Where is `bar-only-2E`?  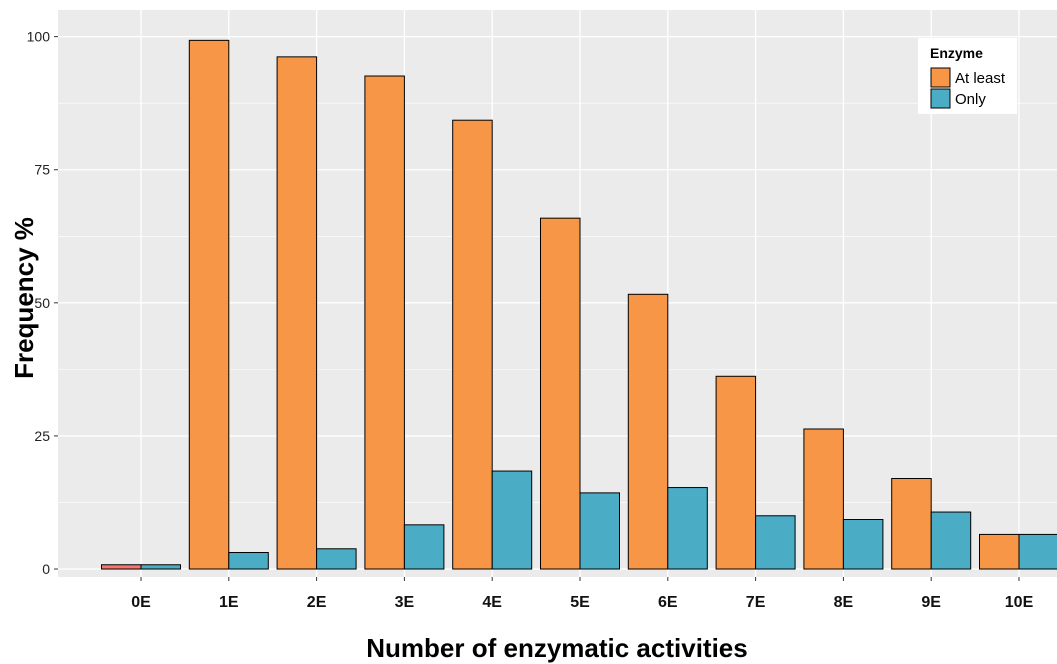 bar-only-2E is located at coordinates (336, 559).